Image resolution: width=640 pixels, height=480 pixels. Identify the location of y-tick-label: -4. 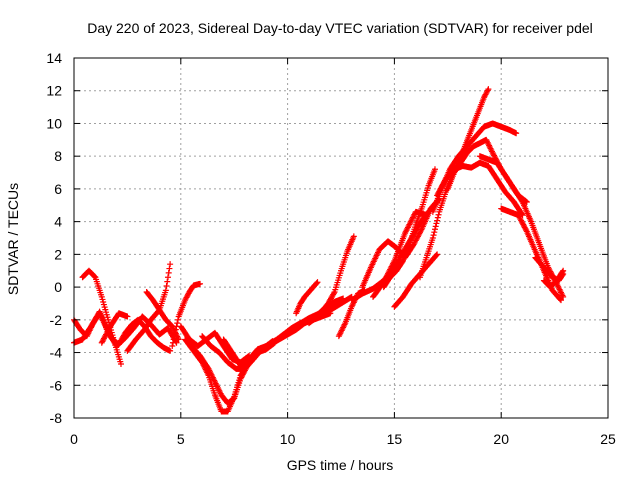
(56, 353).